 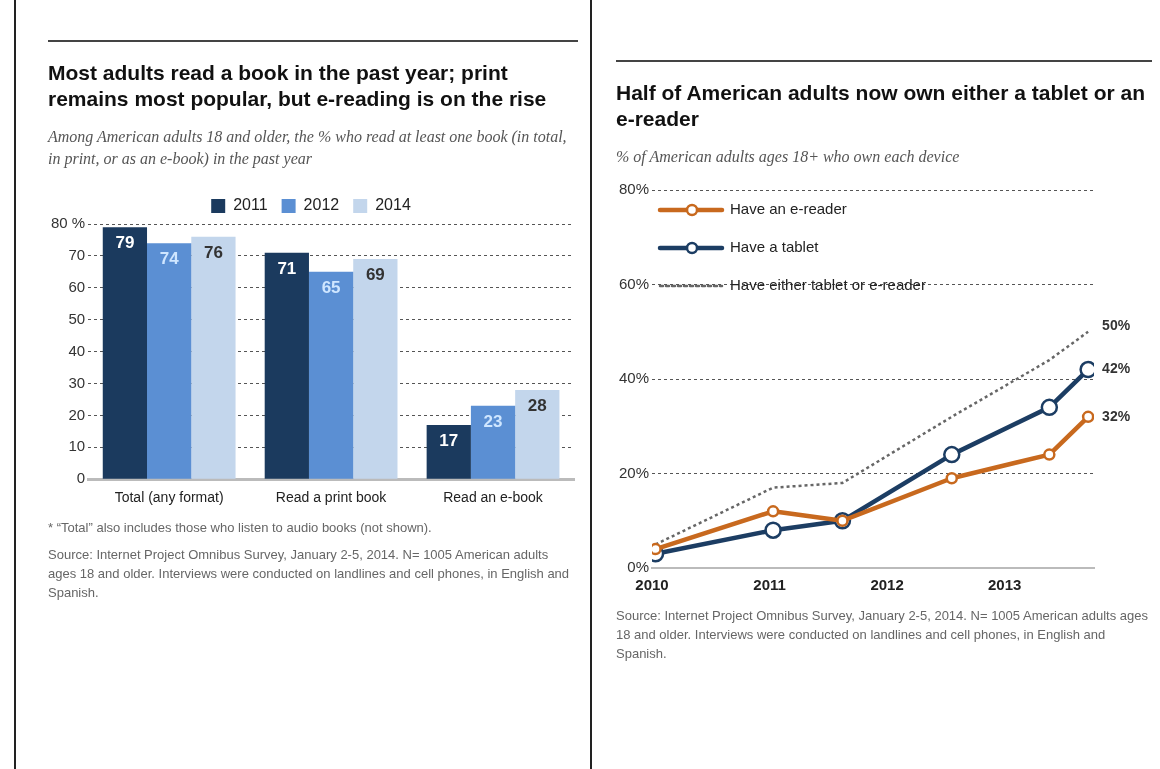 I want to click on y-tick-label: 80%, so click(x=634, y=189).